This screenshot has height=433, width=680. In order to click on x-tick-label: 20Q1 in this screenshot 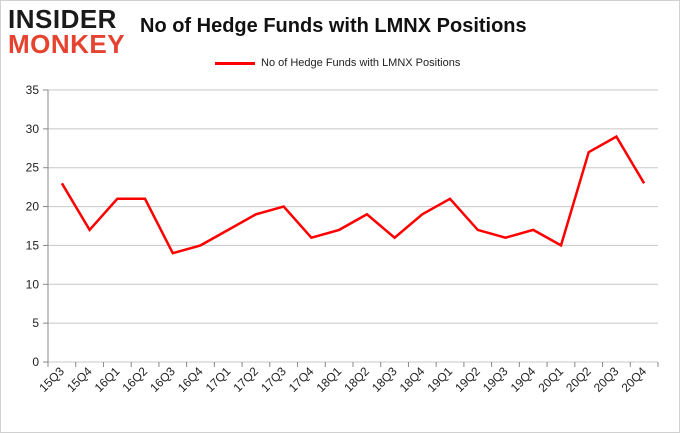, I will do `click(550, 379)`.